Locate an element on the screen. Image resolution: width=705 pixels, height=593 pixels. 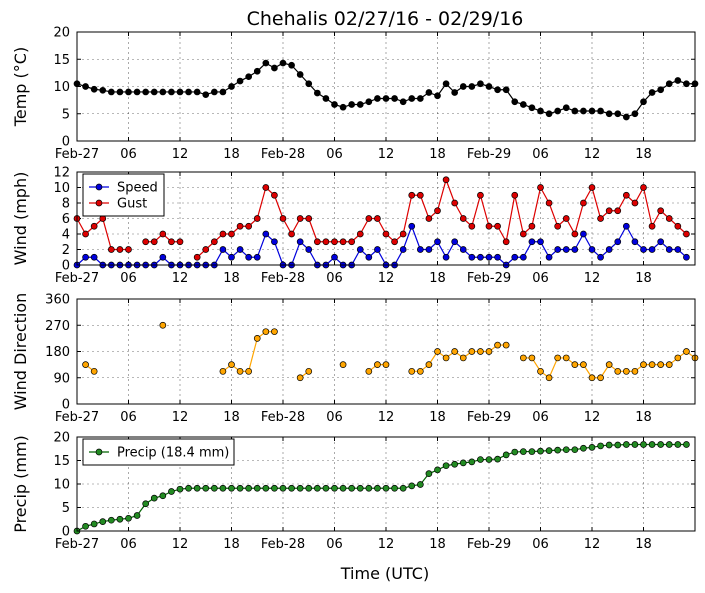
y-tick-label: 270 is located at coordinates (57, 326).